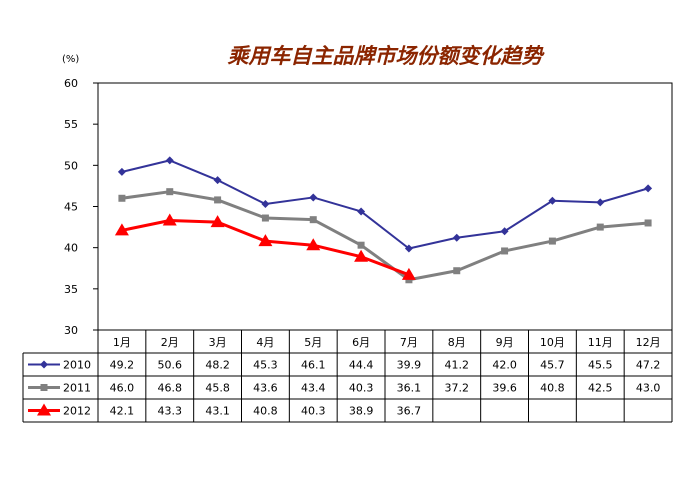  What do you see at coordinates (70, 59) in the screenshot?
I see `y-unit-label: (%)` at bounding box center [70, 59].